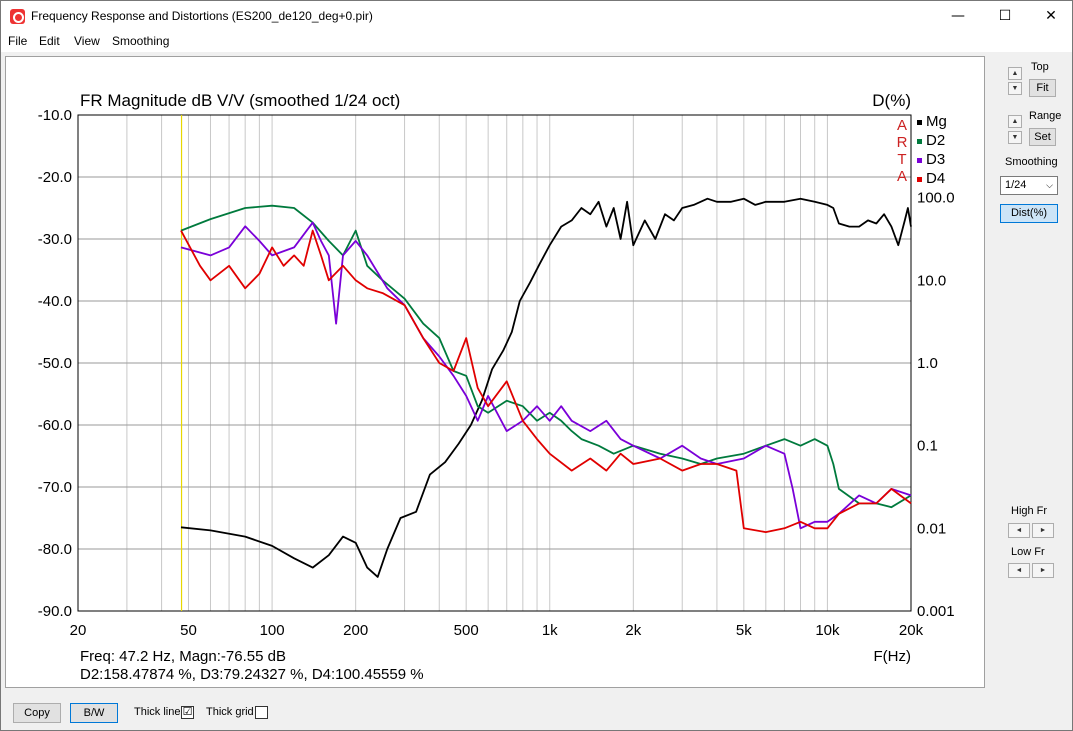 The height and width of the screenshot is (731, 1073). Describe the element at coordinates (902, 142) in the screenshot. I see `arta-watermark-letter: R` at that location.